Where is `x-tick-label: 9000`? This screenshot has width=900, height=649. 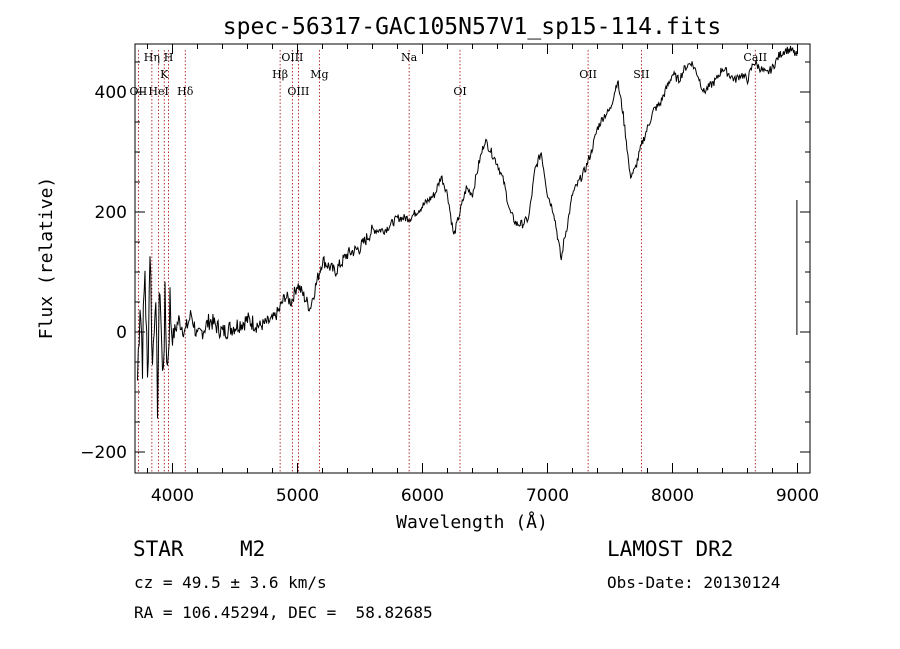
x-tick-label: 9000 is located at coordinates (797, 496).